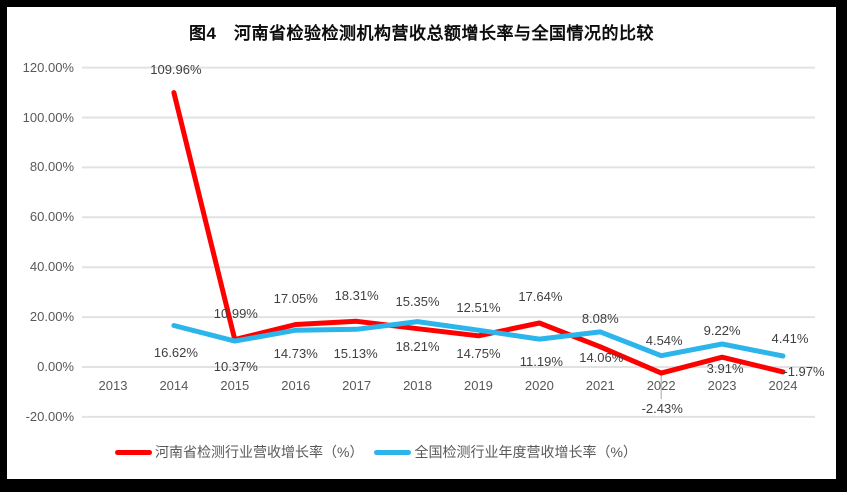  I want to click on henan-data-label: 3.91%, so click(725, 369).